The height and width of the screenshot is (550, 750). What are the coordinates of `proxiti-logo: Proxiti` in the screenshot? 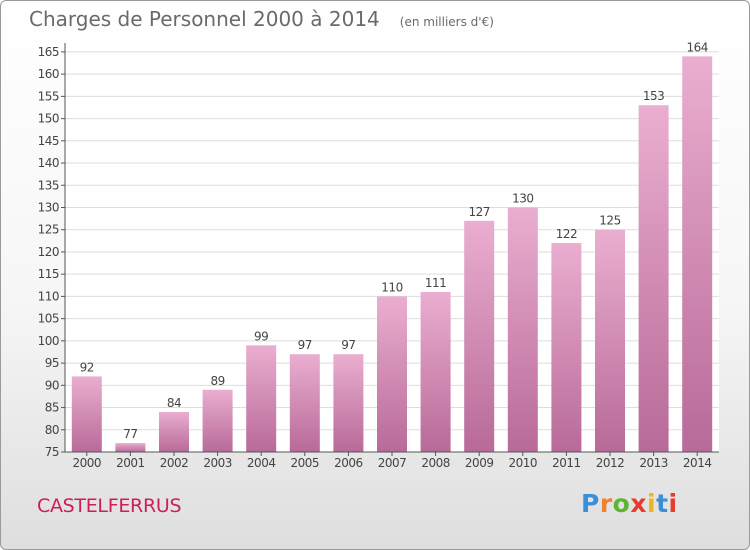 It's located at (629, 503).